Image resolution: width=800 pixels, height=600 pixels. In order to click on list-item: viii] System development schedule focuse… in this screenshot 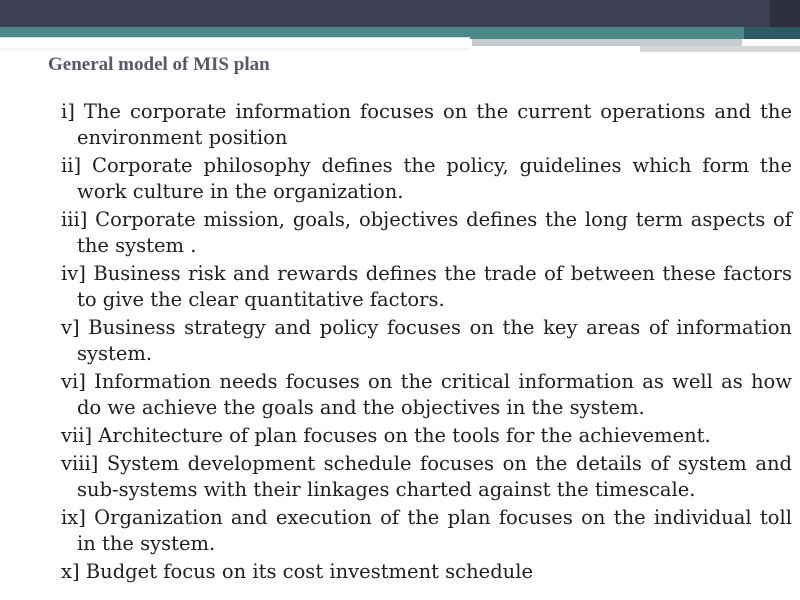, I will do `click(426, 477)`.